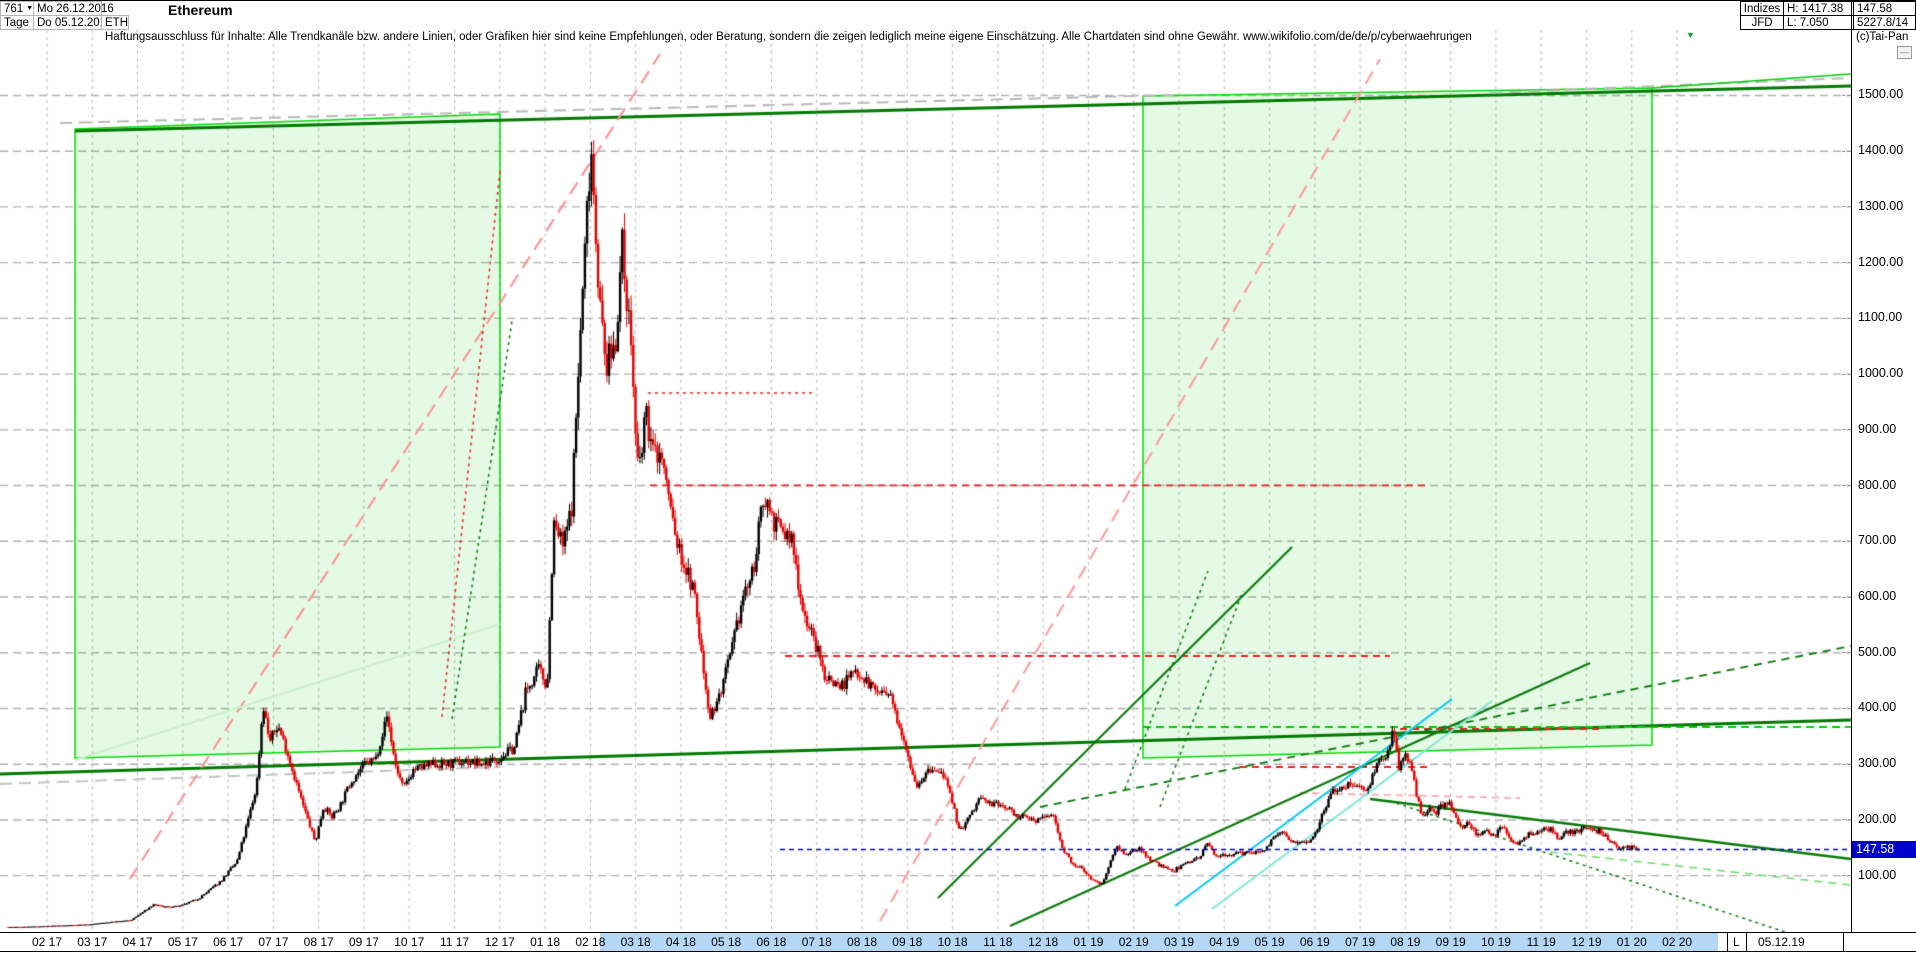  I want to click on symbol-value: ETH, so click(116, 22).